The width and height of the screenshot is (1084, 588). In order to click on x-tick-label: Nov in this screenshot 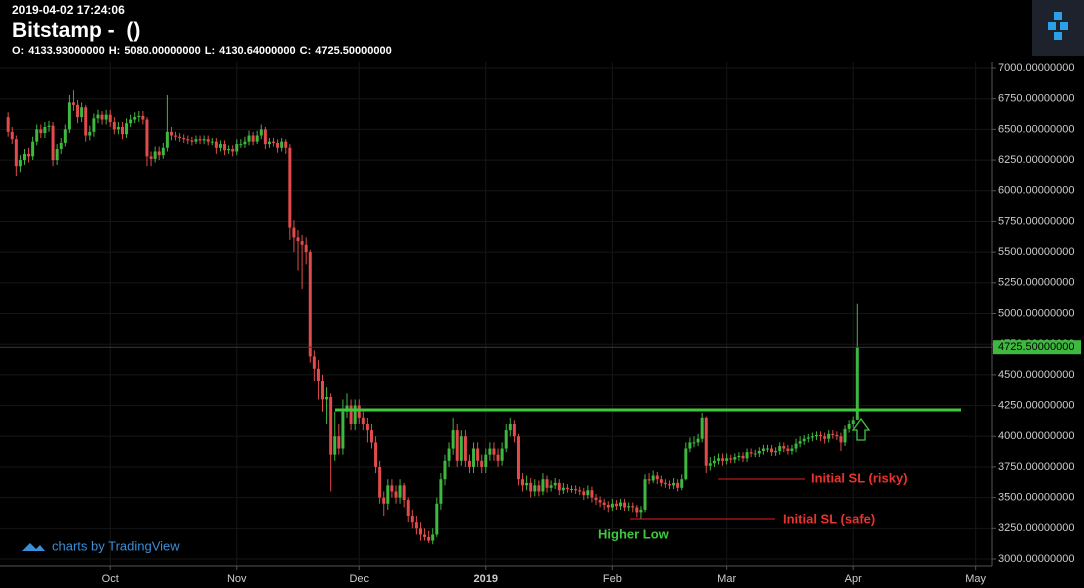, I will do `click(237, 579)`.